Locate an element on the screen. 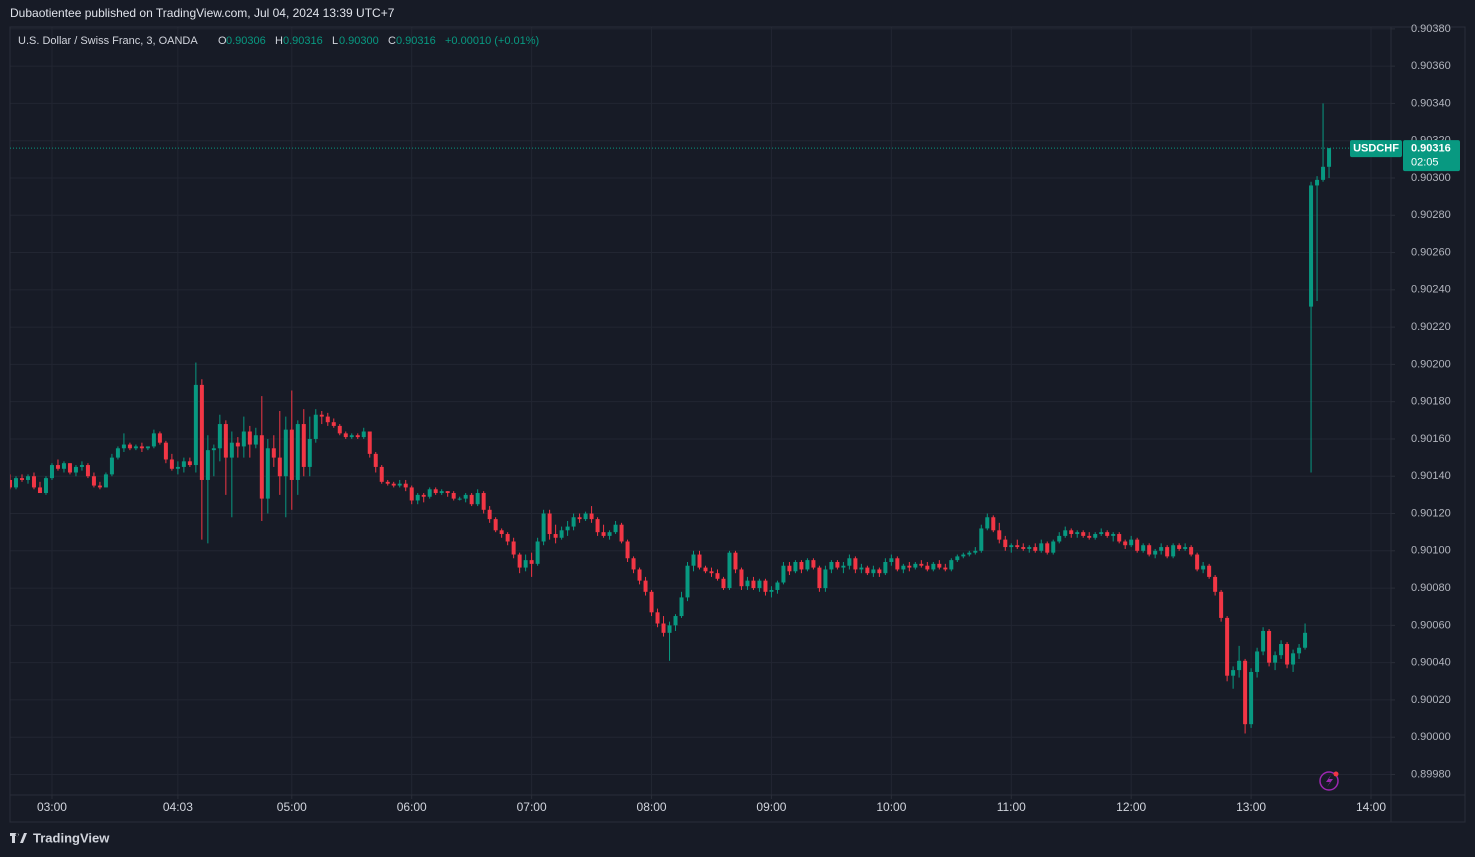 The image size is (1475, 857). y-tick-label: 0.90120 is located at coordinates (1431, 513).